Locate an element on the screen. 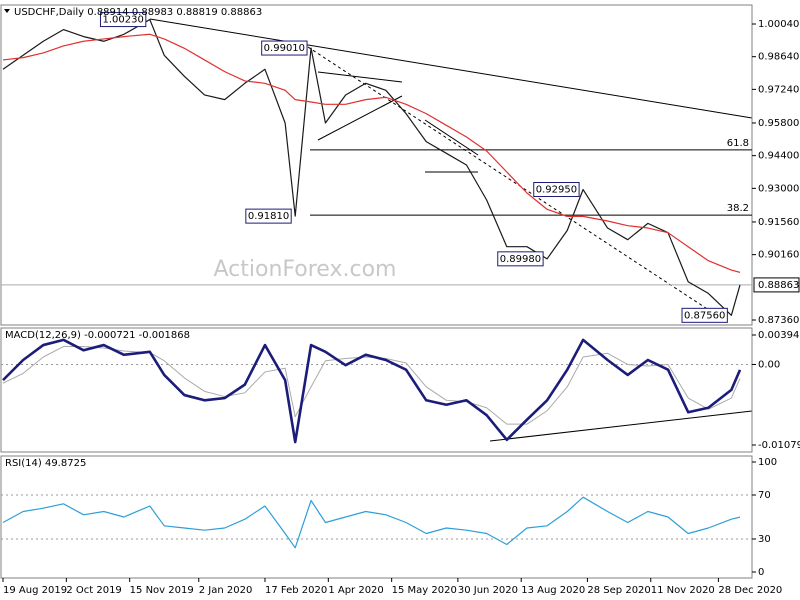 The height and width of the screenshot is (600, 800). annotation-label: 0.91810 is located at coordinates (268, 216).